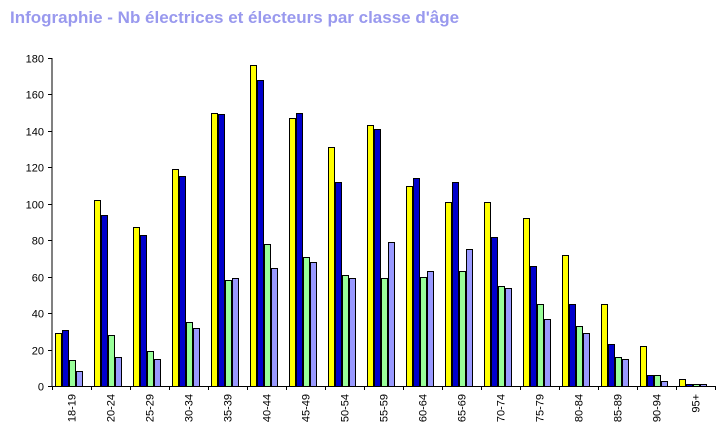 The height and width of the screenshot is (429, 728). I want to click on y-tick-label: 0, so click(41, 388).